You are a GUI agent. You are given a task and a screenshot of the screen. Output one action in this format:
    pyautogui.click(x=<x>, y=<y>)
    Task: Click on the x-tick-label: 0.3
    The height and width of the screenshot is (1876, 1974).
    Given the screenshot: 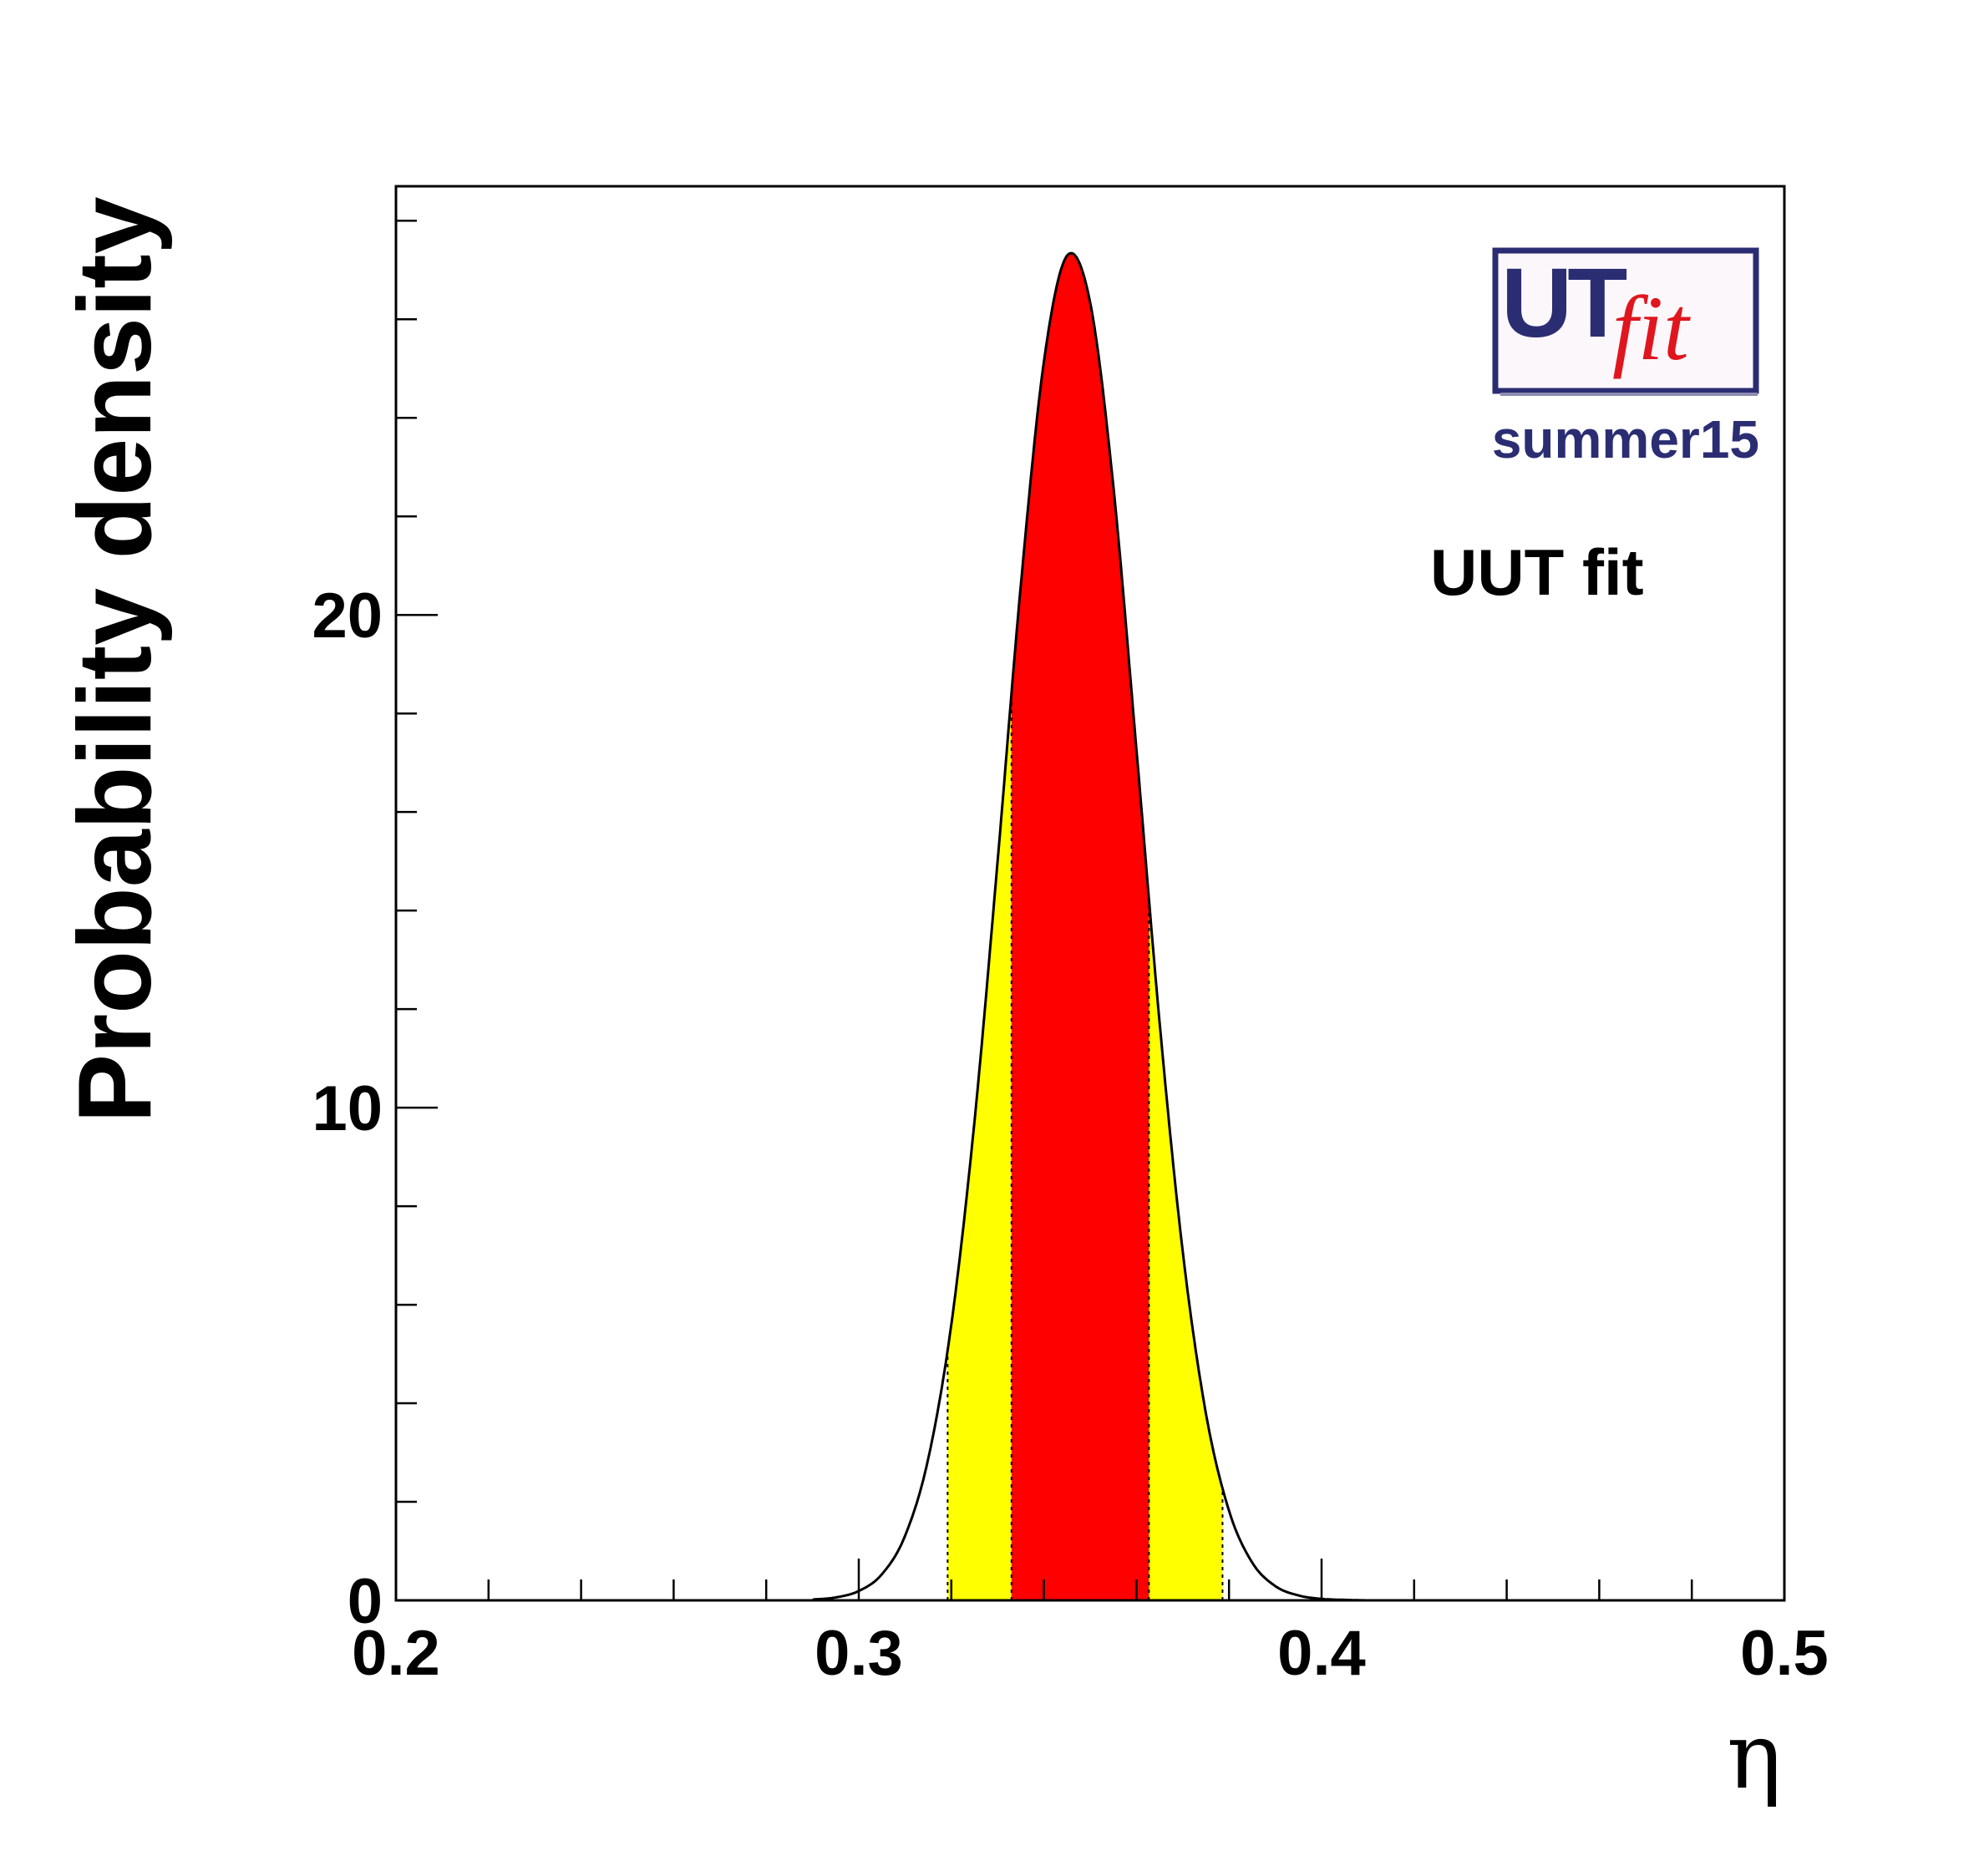 What is the action you would take?
    pyautogui.click(x=858, y=1653)
    